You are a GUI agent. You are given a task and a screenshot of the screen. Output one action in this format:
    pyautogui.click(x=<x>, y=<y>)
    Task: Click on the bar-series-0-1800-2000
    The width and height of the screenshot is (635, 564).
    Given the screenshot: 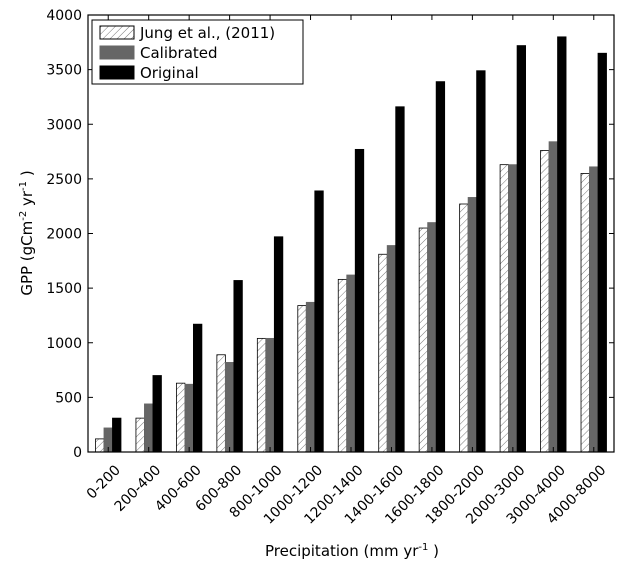 What is the action you would take?
    pyautogui.click(x=464, y=328)
    